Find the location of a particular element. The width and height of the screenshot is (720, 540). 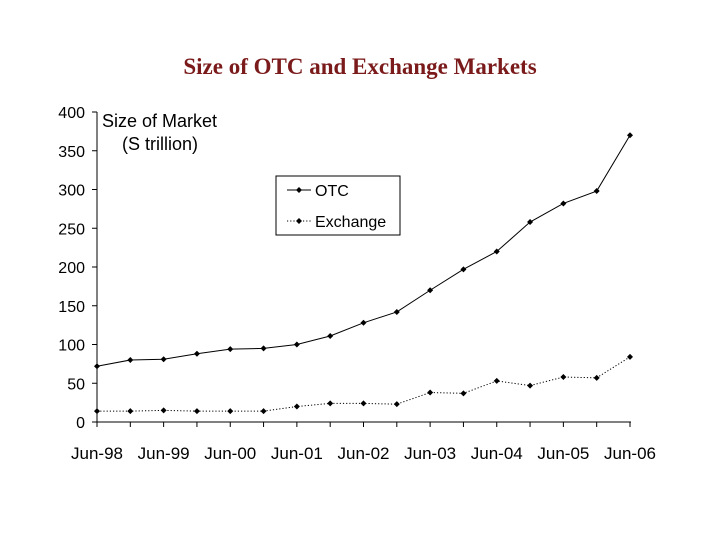

legend-box is located at coordinates (338, 205).